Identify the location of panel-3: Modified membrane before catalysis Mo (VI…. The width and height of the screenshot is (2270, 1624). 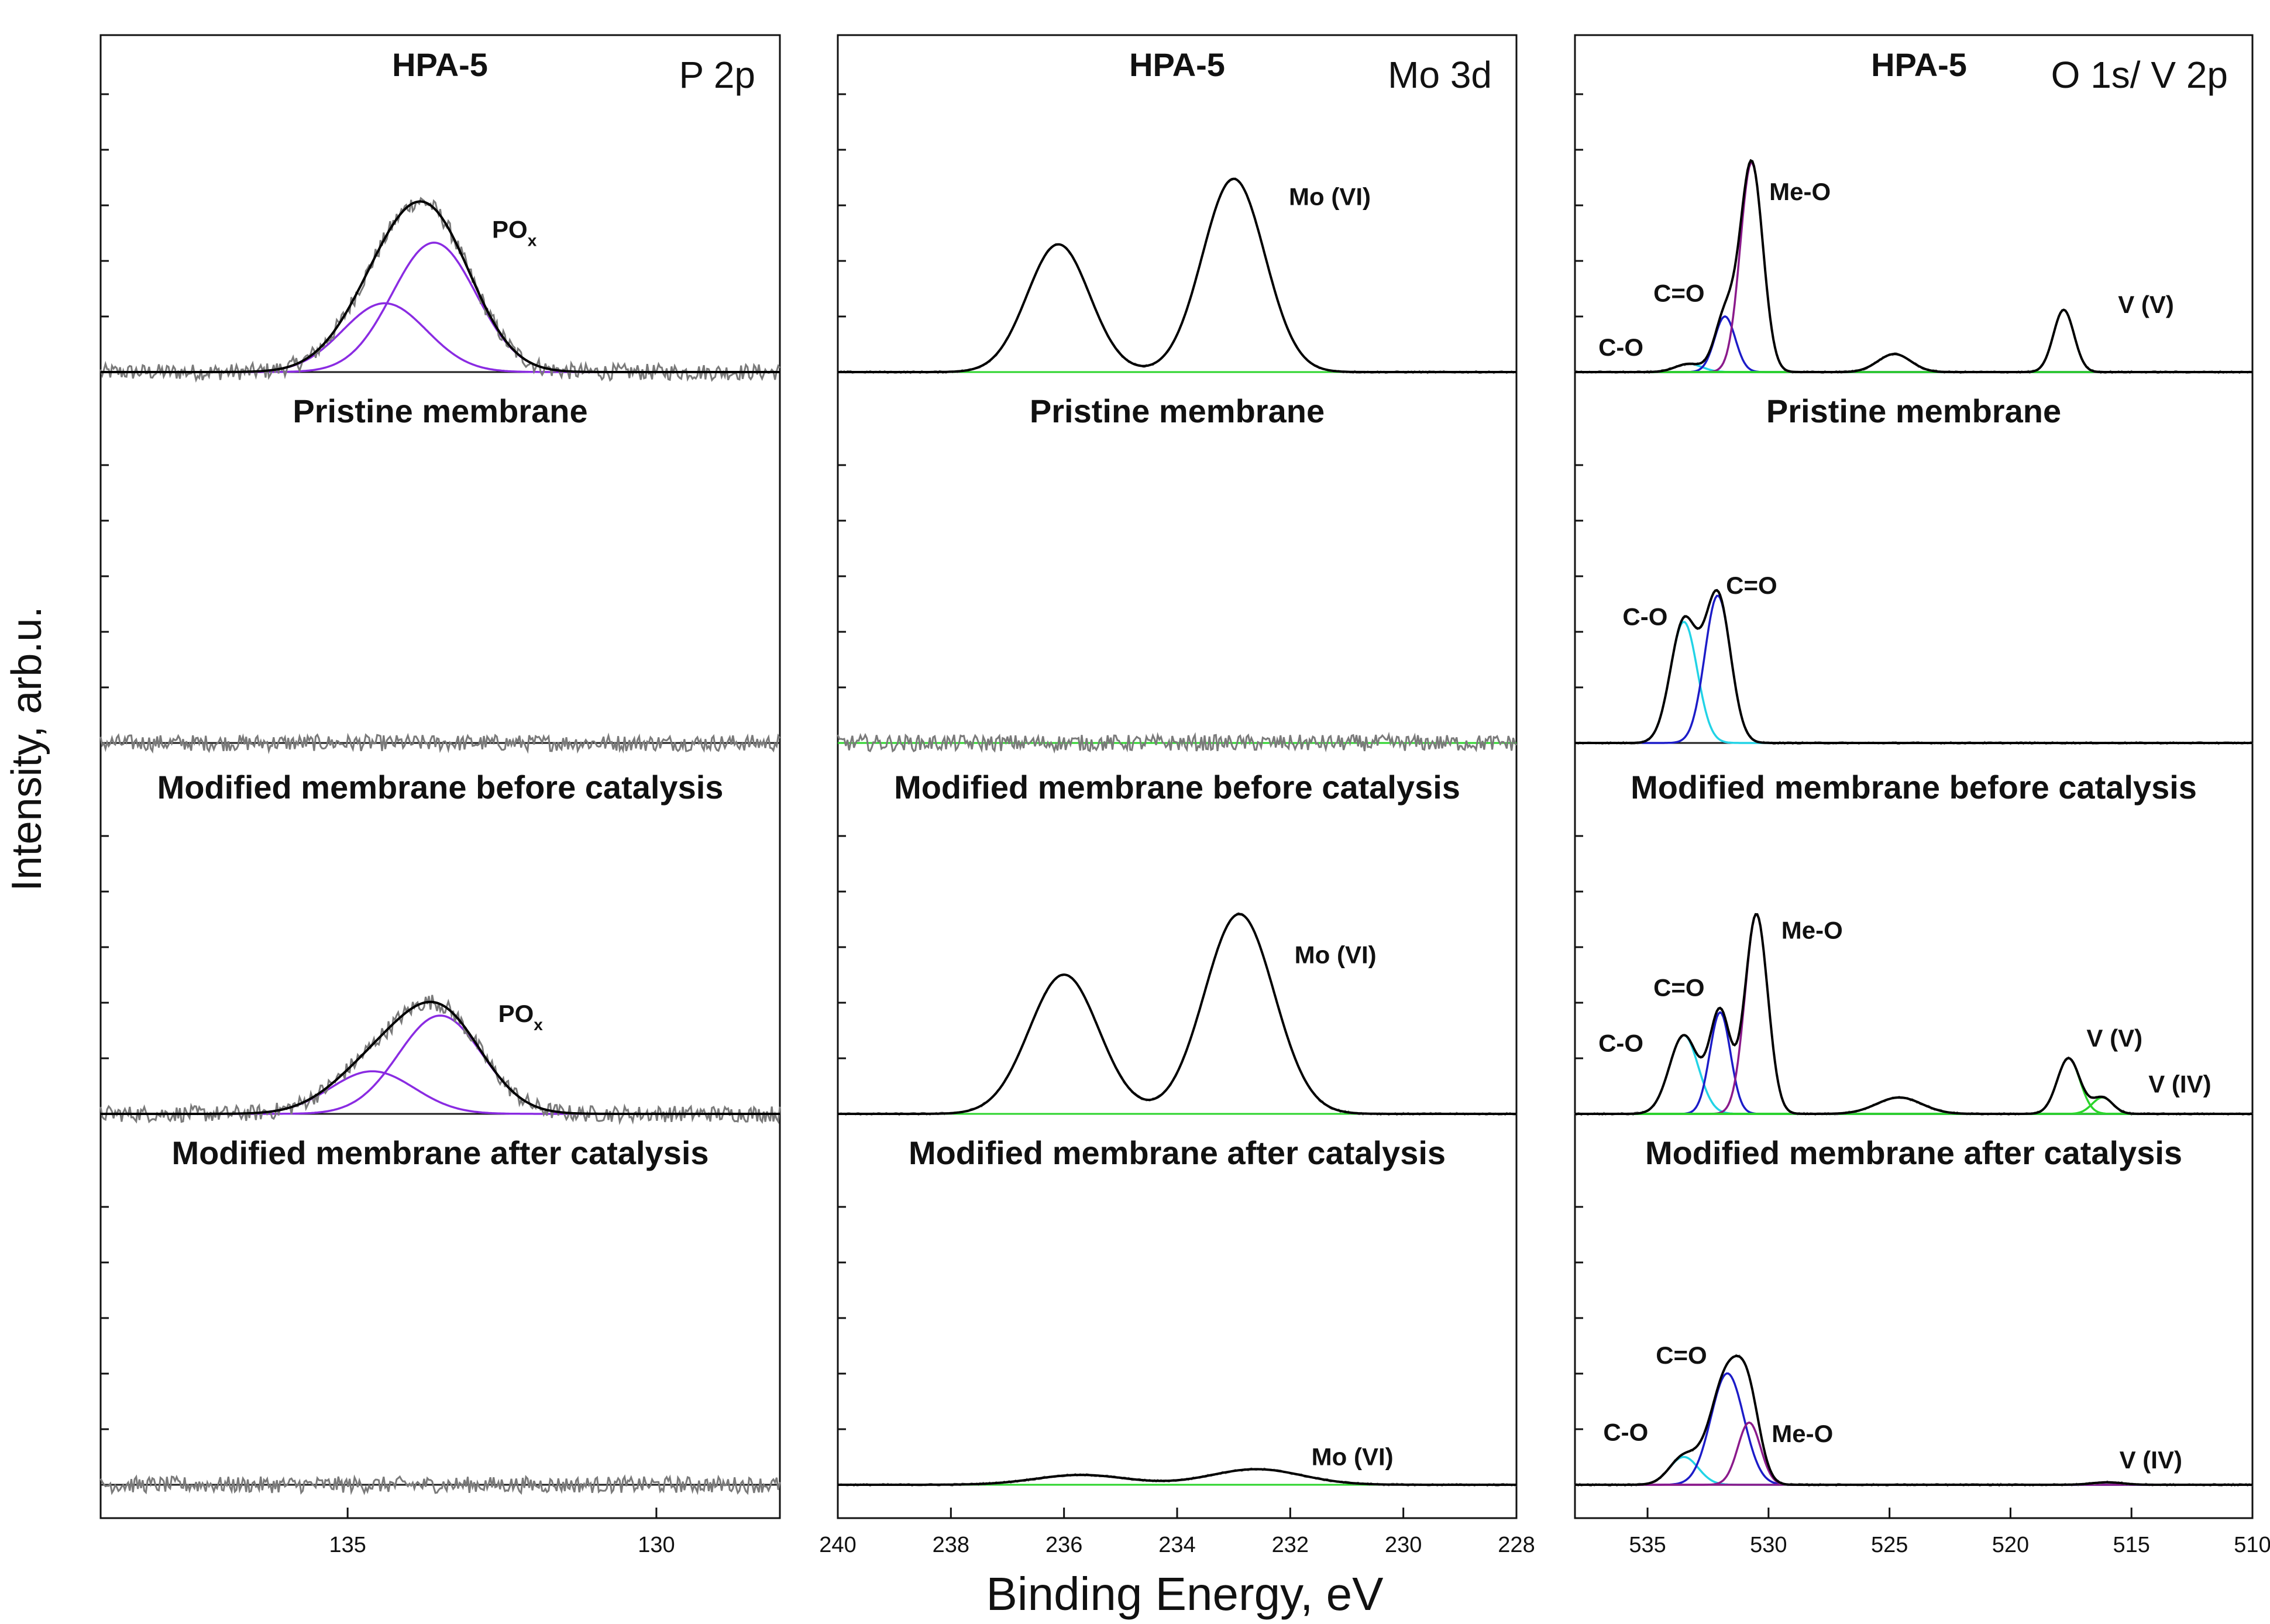
(1177, 943).